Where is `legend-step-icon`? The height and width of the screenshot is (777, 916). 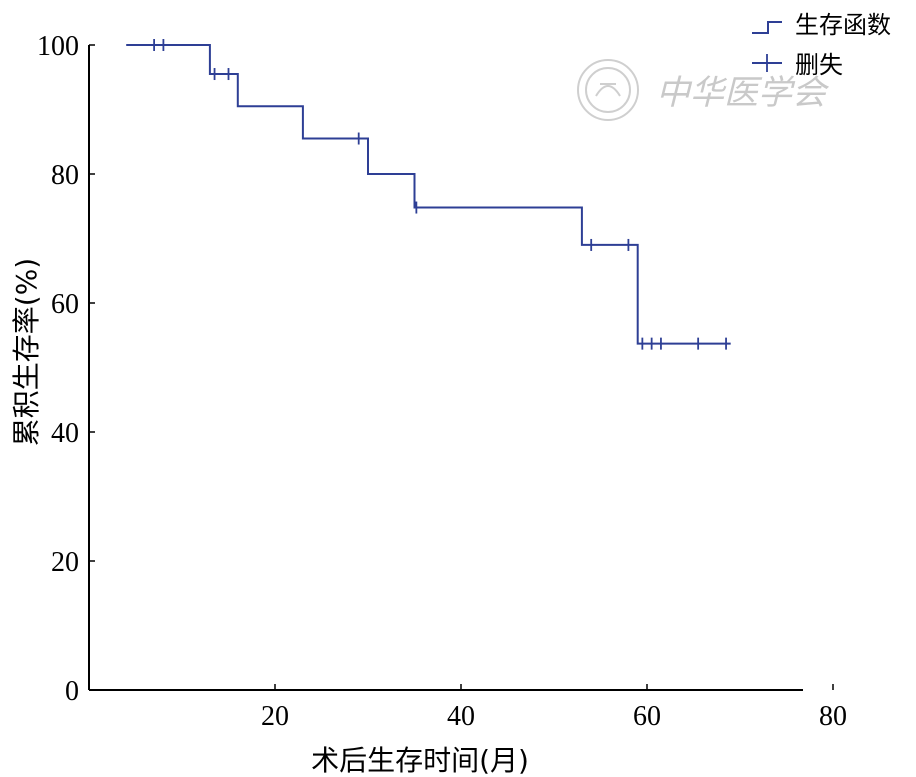
legend-step-icon is located at coordinates (767, 27).